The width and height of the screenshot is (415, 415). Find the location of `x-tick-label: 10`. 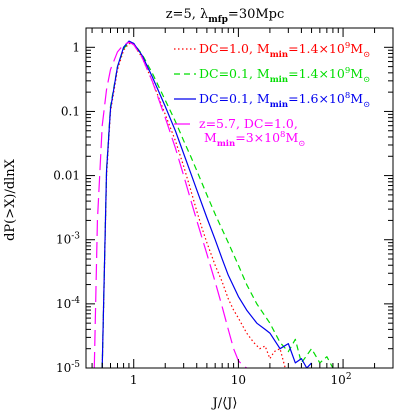

x-tick-label: 10 is located at coordinates (238, 380).